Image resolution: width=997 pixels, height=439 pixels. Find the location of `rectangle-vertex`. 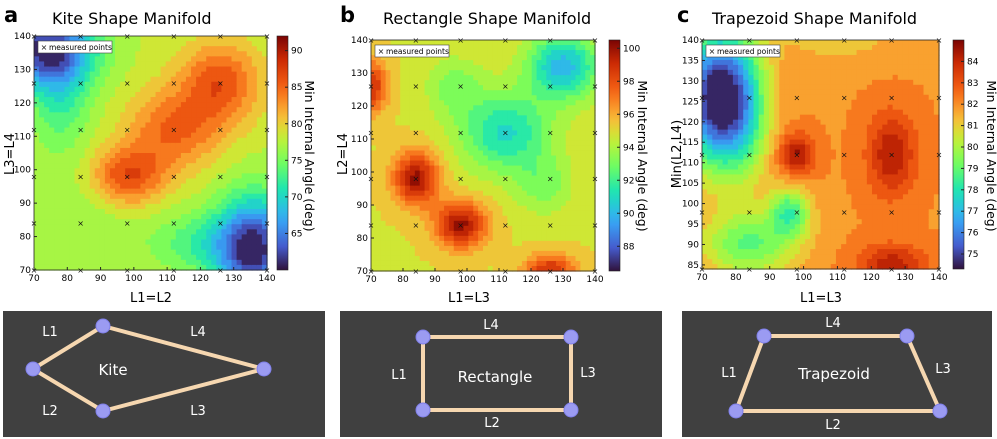

rectangle-vertex is located at coordinates (571, 337).